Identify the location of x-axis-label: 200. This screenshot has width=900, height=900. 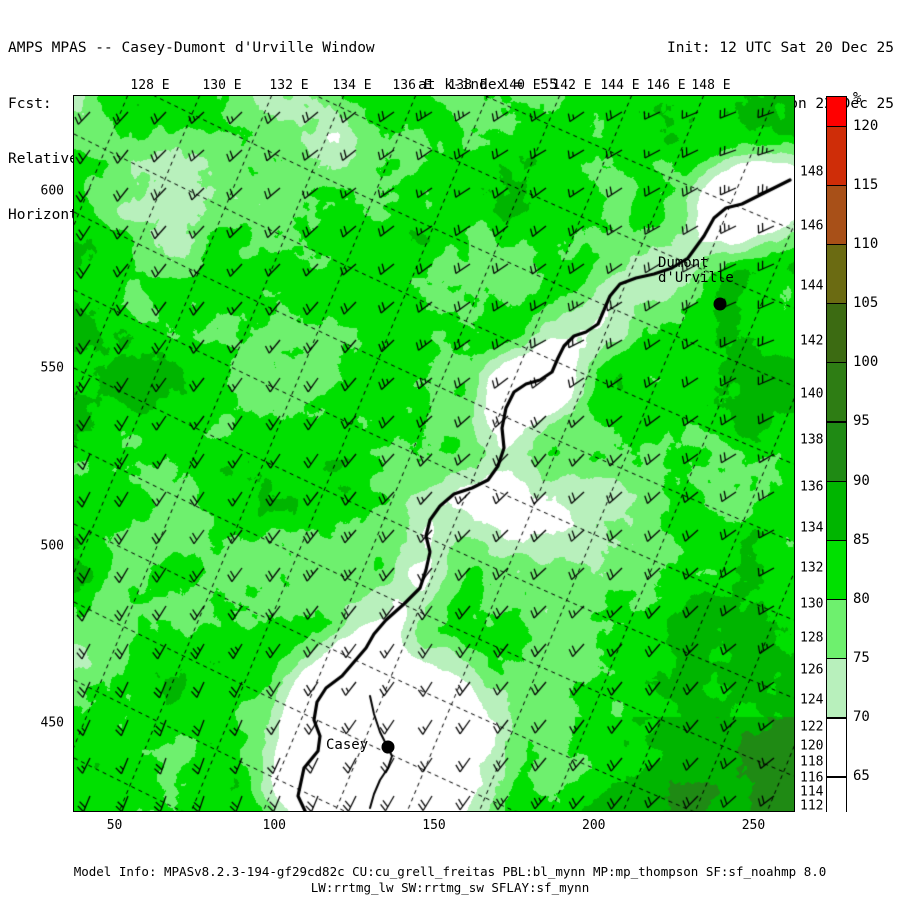
(593, 825).